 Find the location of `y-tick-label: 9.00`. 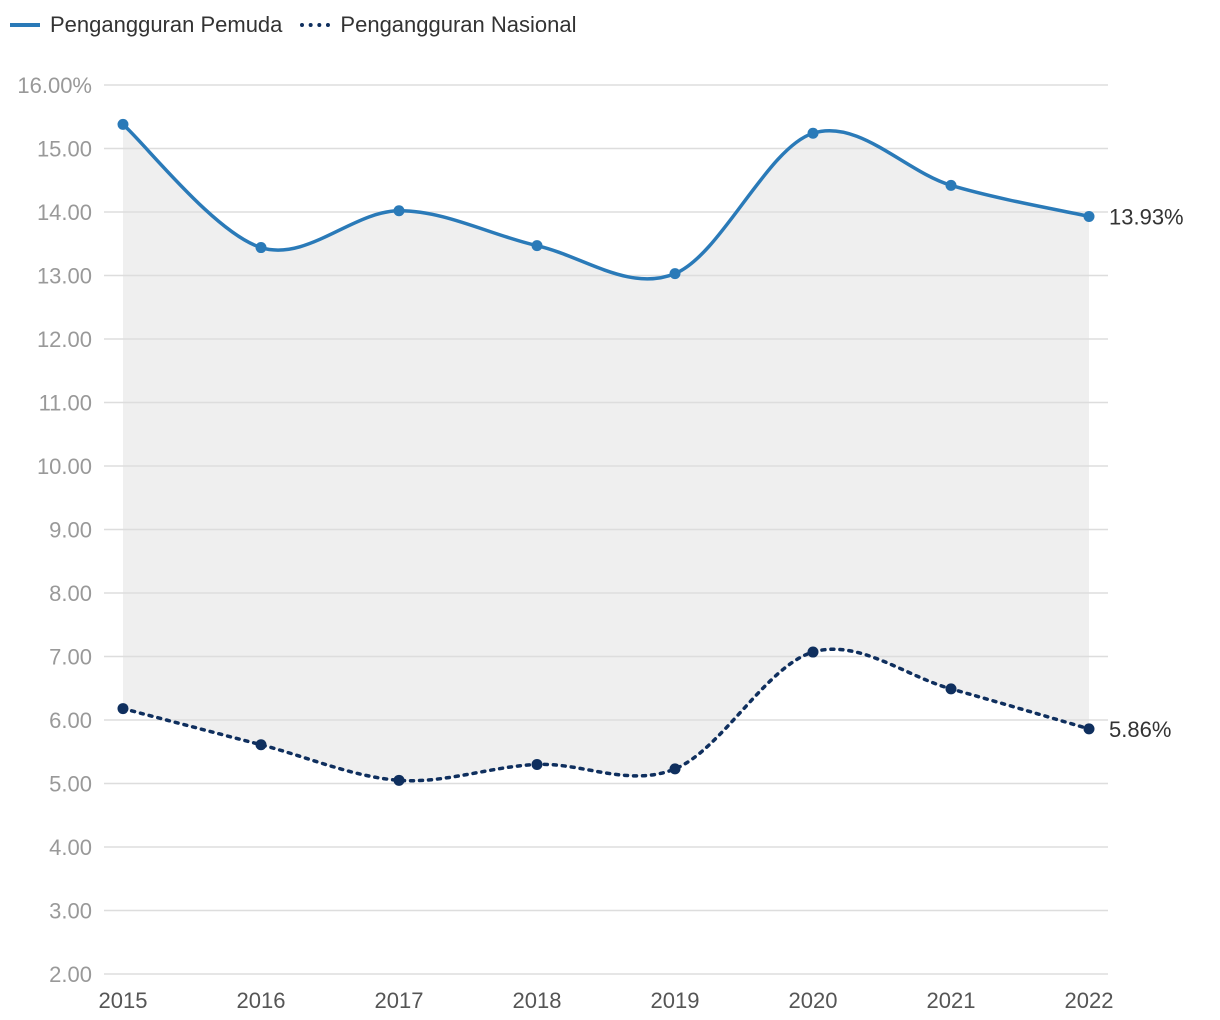

y-tick-label: 9.00 is located at coordinates (70, 530).